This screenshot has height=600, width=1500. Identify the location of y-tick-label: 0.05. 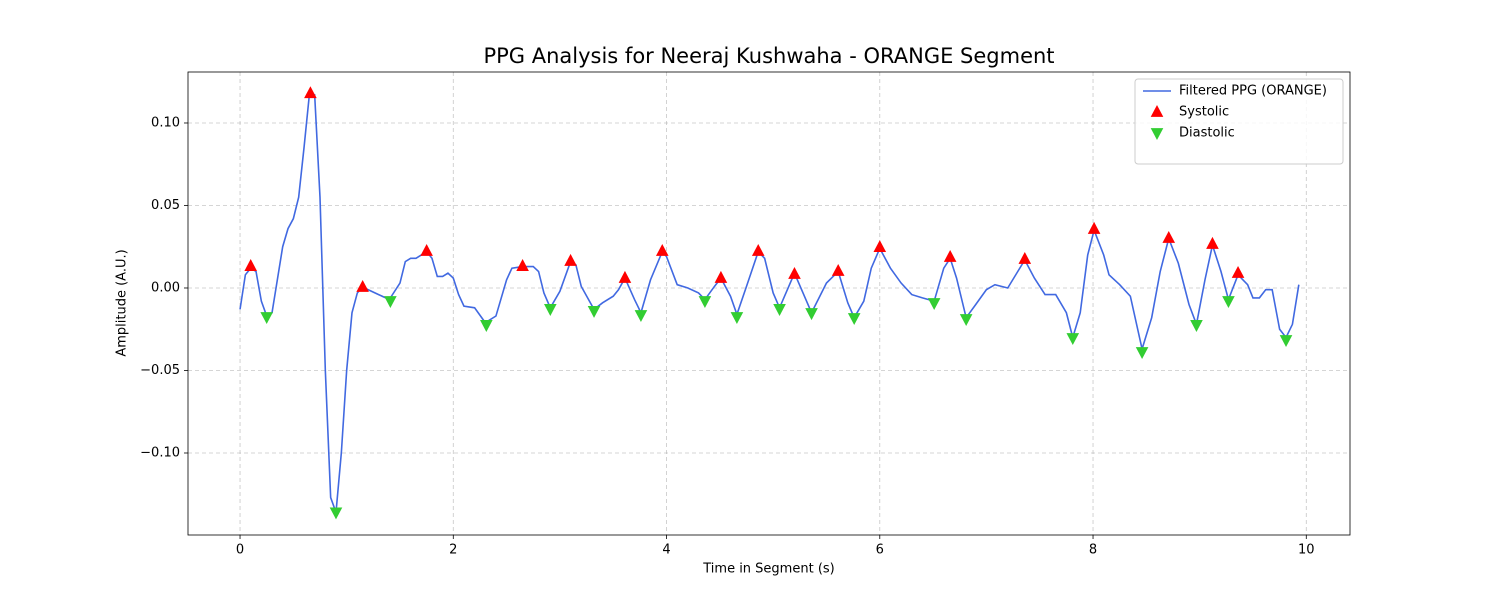
(165, 205).